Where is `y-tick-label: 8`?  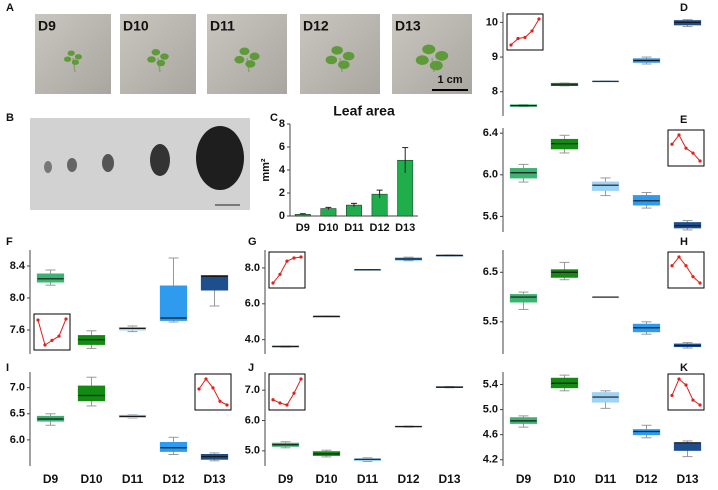 y-tick-label: 8 is located at coordinates (495, 92).